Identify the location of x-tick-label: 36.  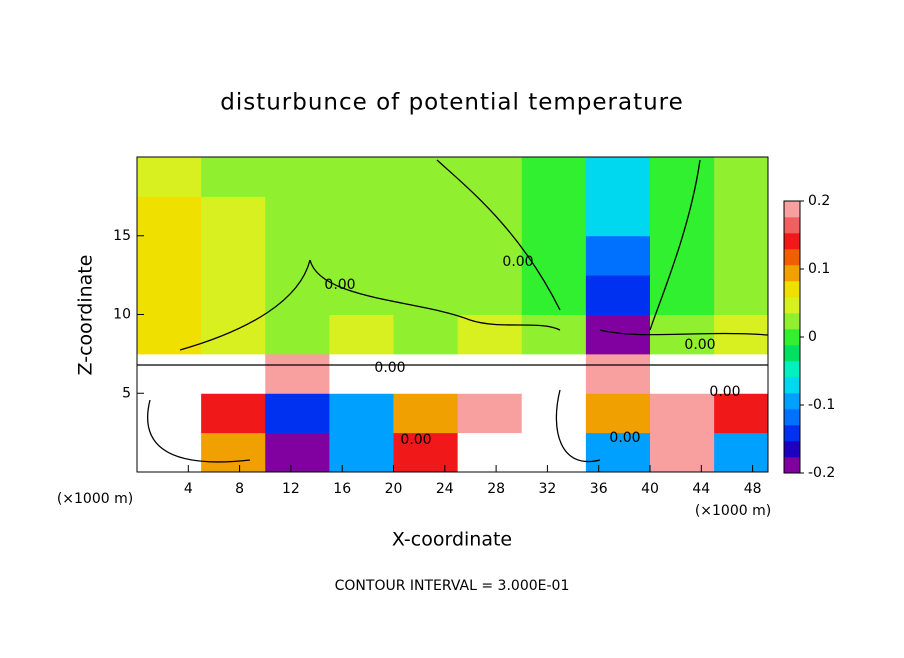
(599, 489).